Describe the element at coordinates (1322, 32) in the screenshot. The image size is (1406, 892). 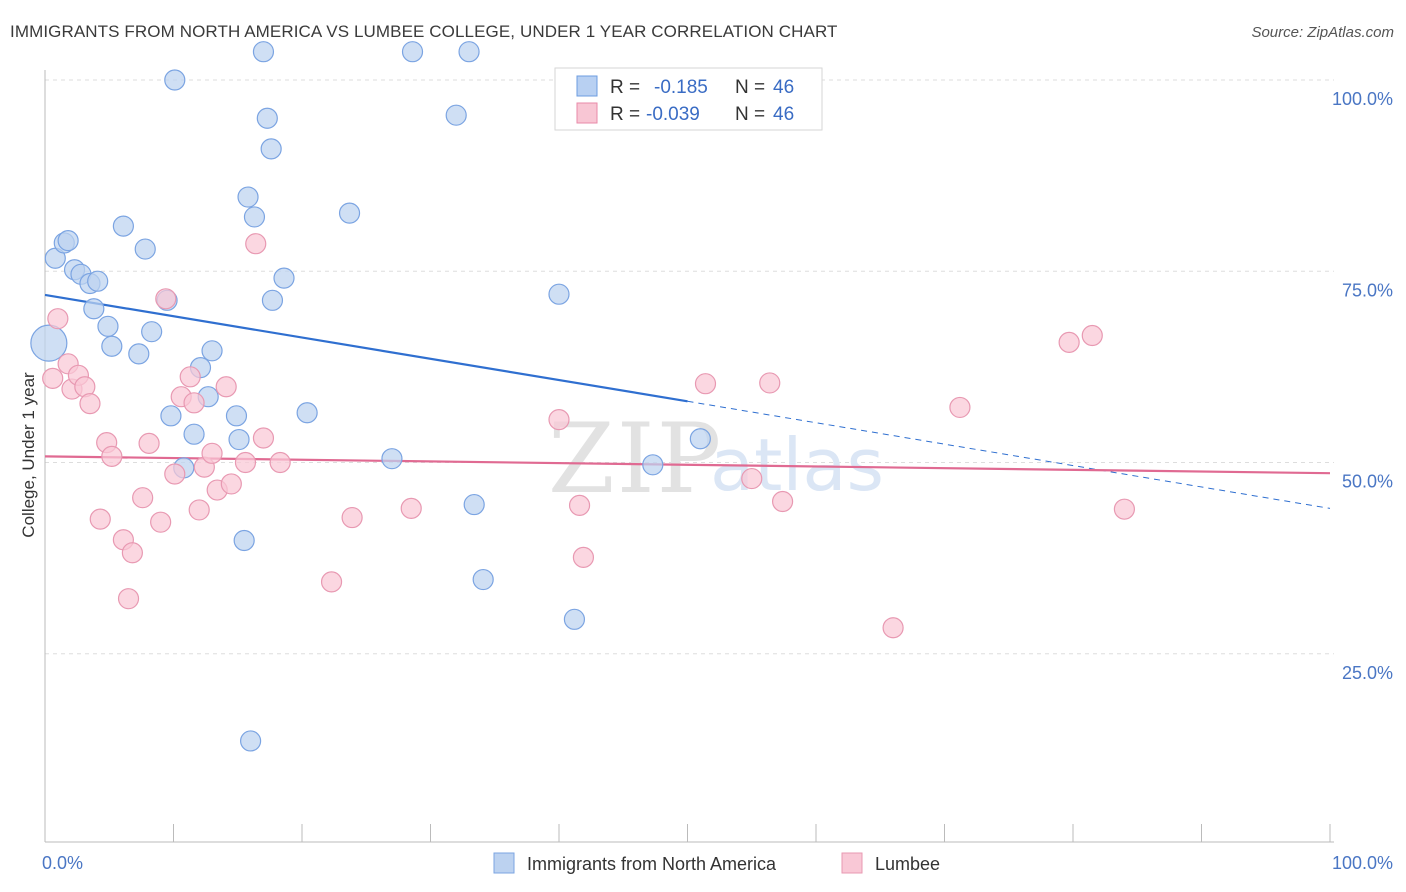
I see `source-credit: Source: ZipAtlas.com` at that location.